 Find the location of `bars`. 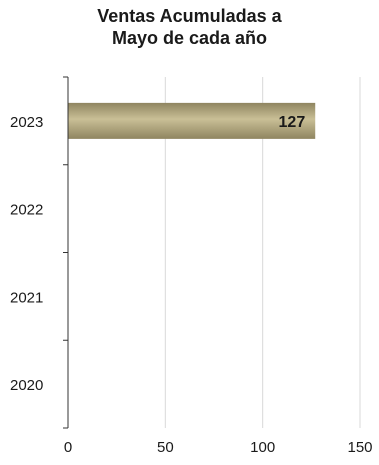

bars is located at coordinates (192, 120).